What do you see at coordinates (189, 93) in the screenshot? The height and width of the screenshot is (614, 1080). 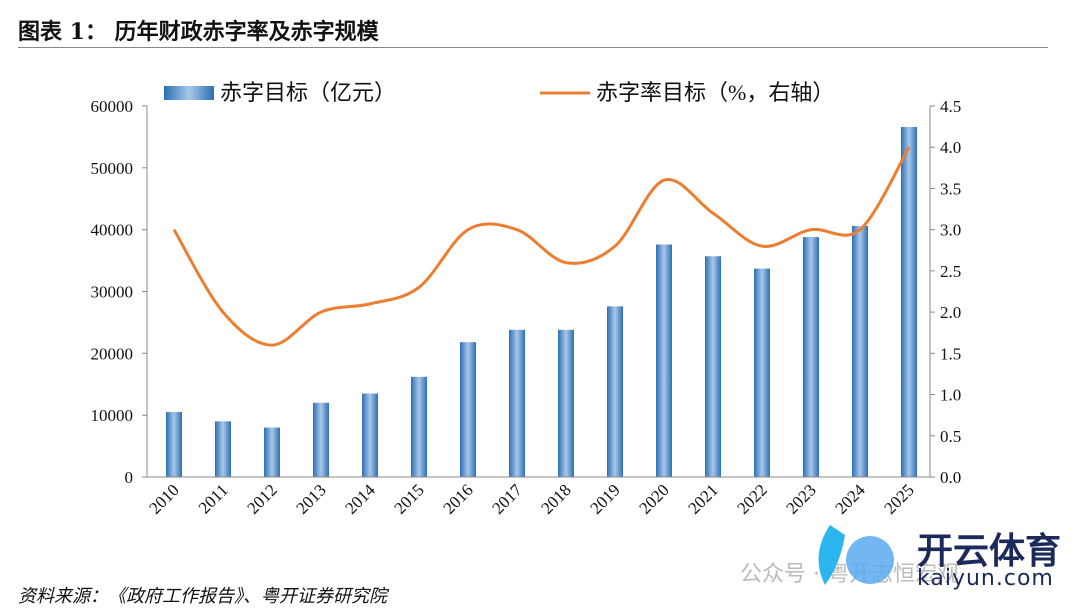 I see `legend-bar-swatch` at bounding box center [189, 93].